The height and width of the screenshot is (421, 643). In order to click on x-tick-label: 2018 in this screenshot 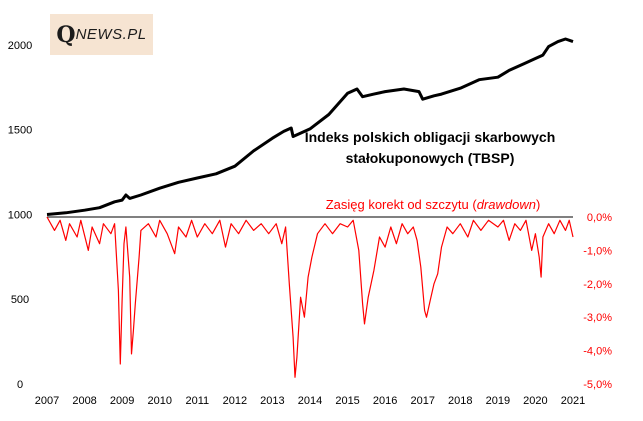, I will do `click(460, 401)`.